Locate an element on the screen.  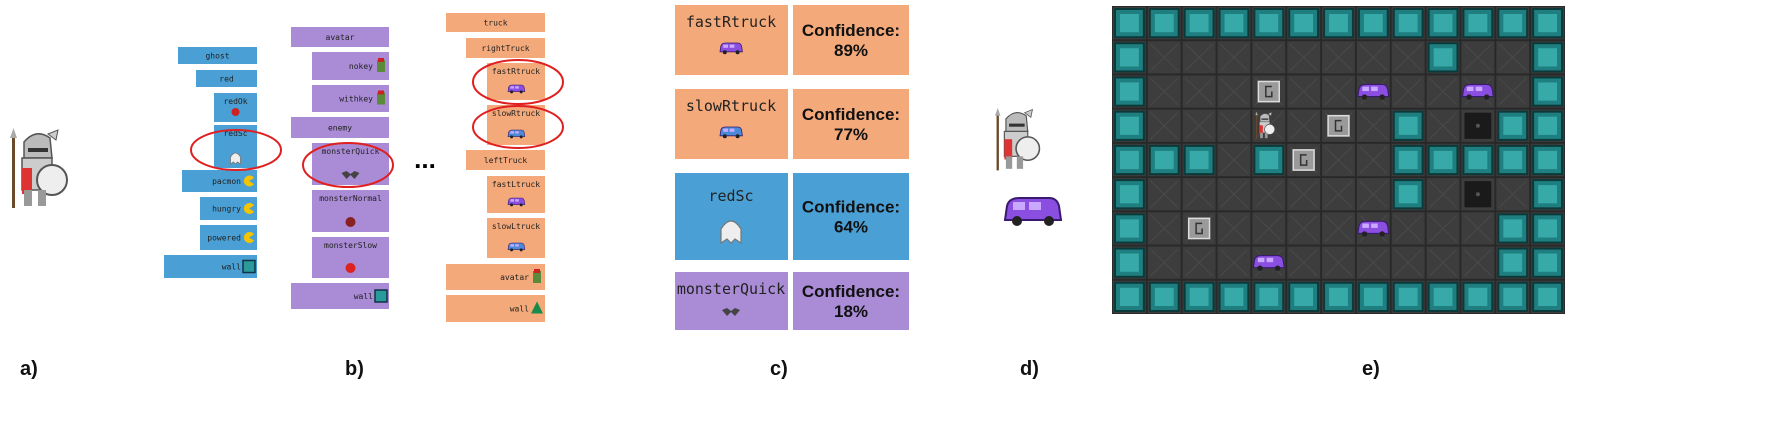
goal-tile is located at coordinates (1338, 125).